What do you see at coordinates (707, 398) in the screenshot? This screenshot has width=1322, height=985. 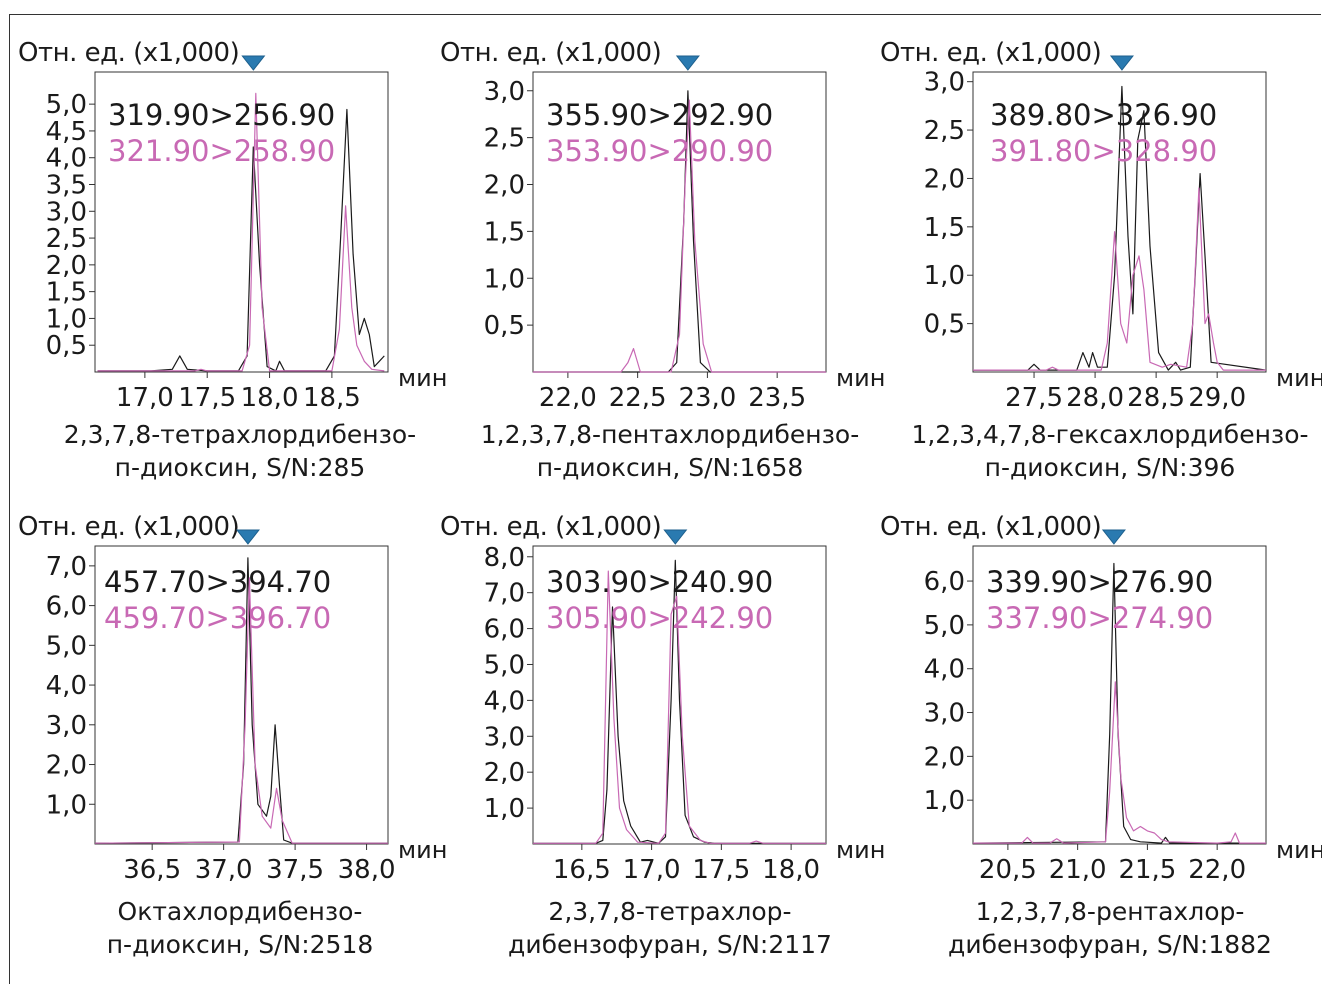 I see `x-tick-label: 23,0` at bounding box center [707, 398].